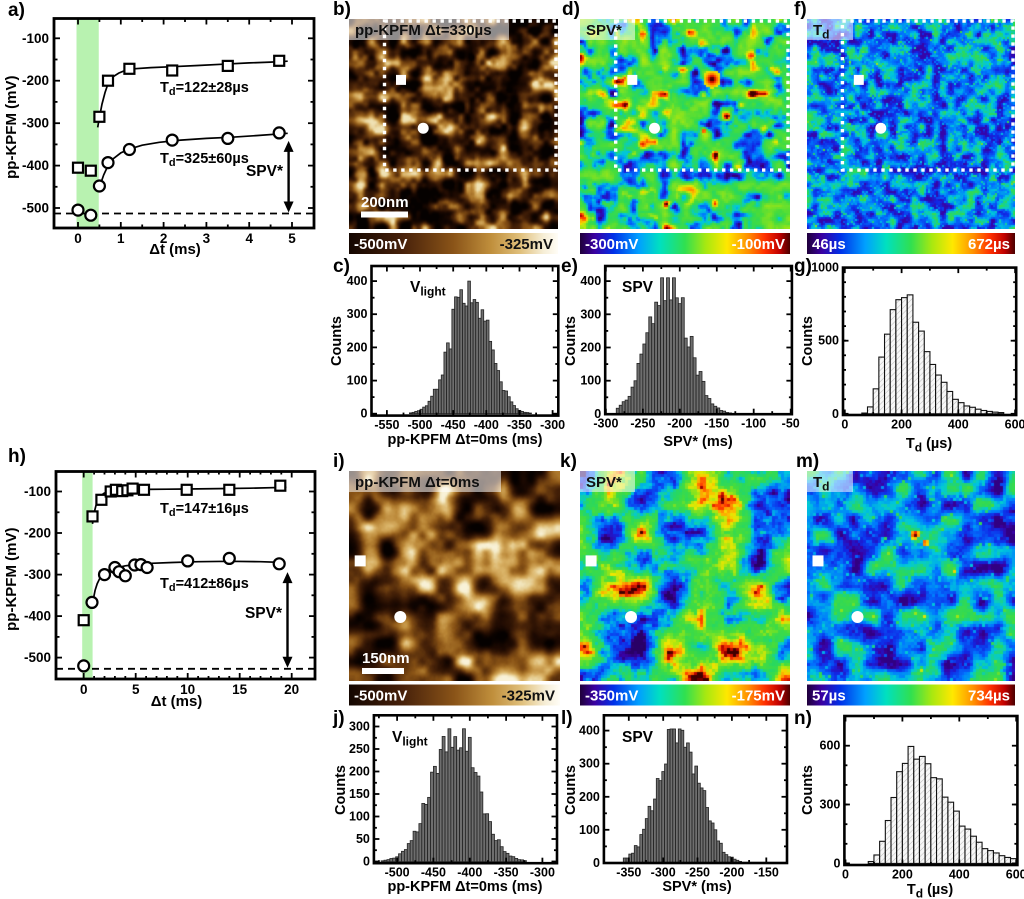 This screenshot has width=1024, height=899. Describe the element at coordinates (164, 238) in the screenshot. I see `svg-text: 2` at that location.